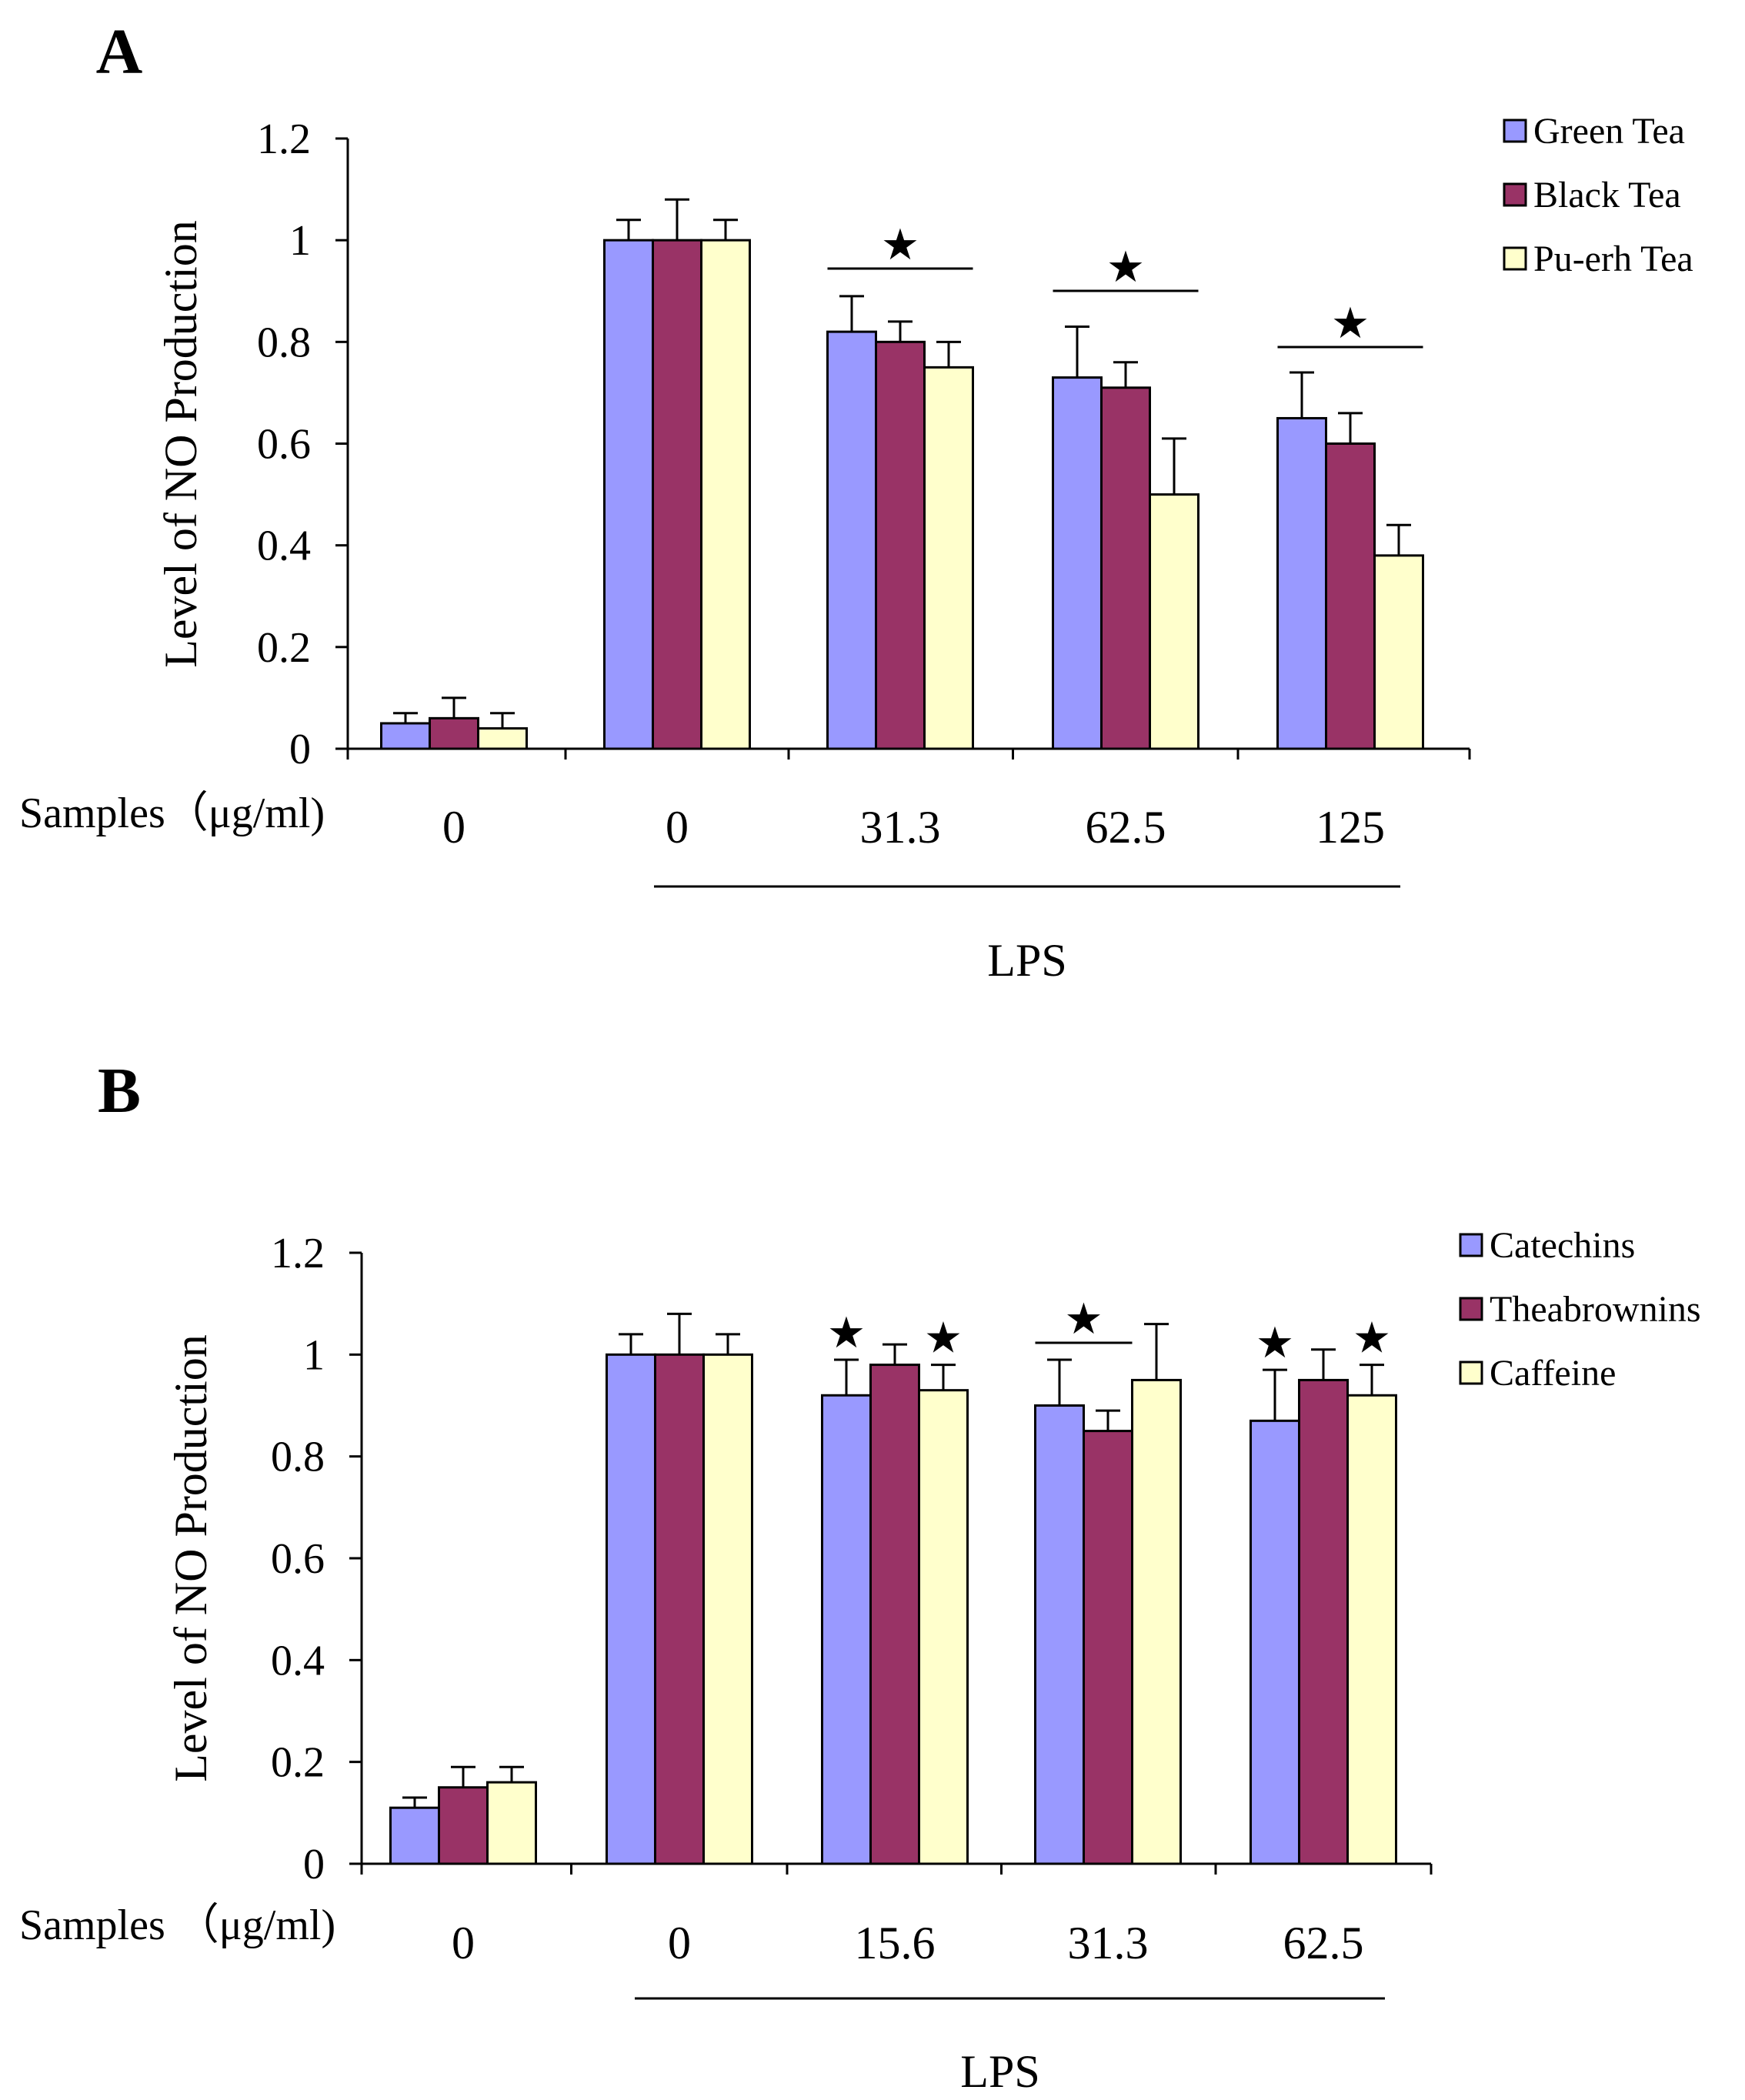 This screenshot has height=2100, width=1745. Describe the element at coordinates (1562, 1245) in the screenshot. I see `legend-entry: Catechins` at that location.